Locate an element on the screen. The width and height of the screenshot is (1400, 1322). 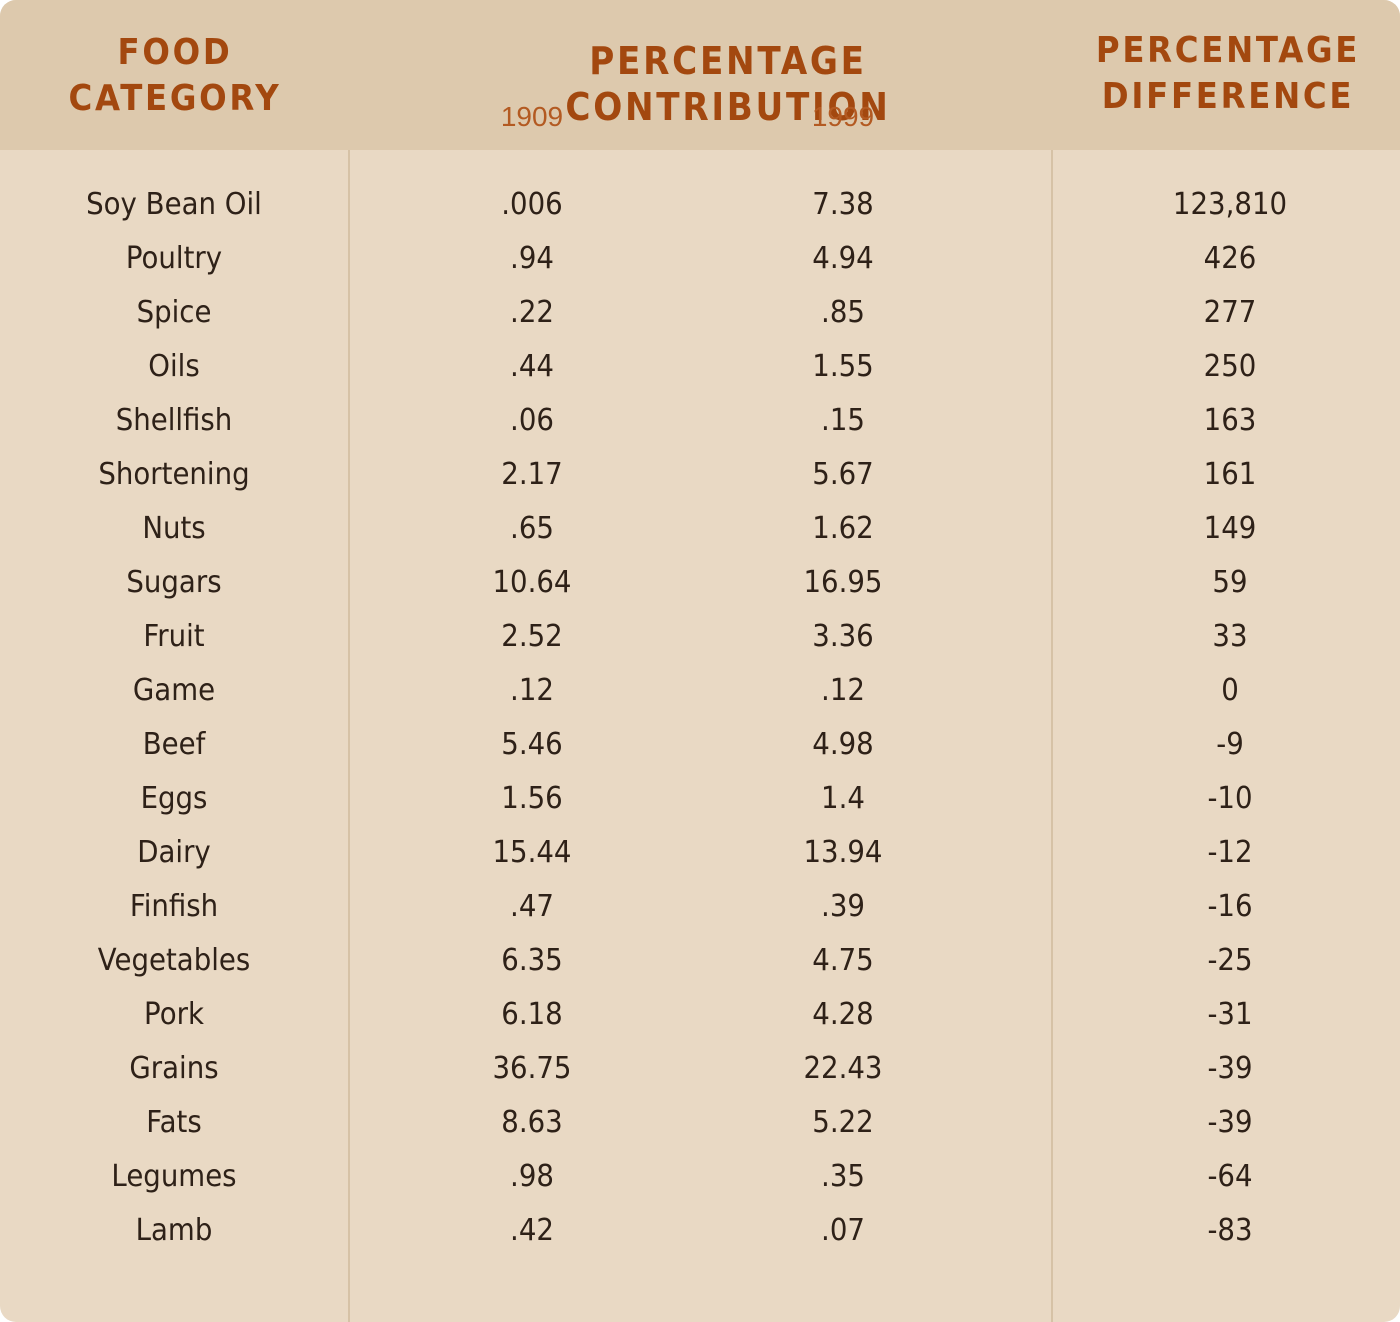
cell-percentage-difference: 250 is located at coordinates (1230, 366).